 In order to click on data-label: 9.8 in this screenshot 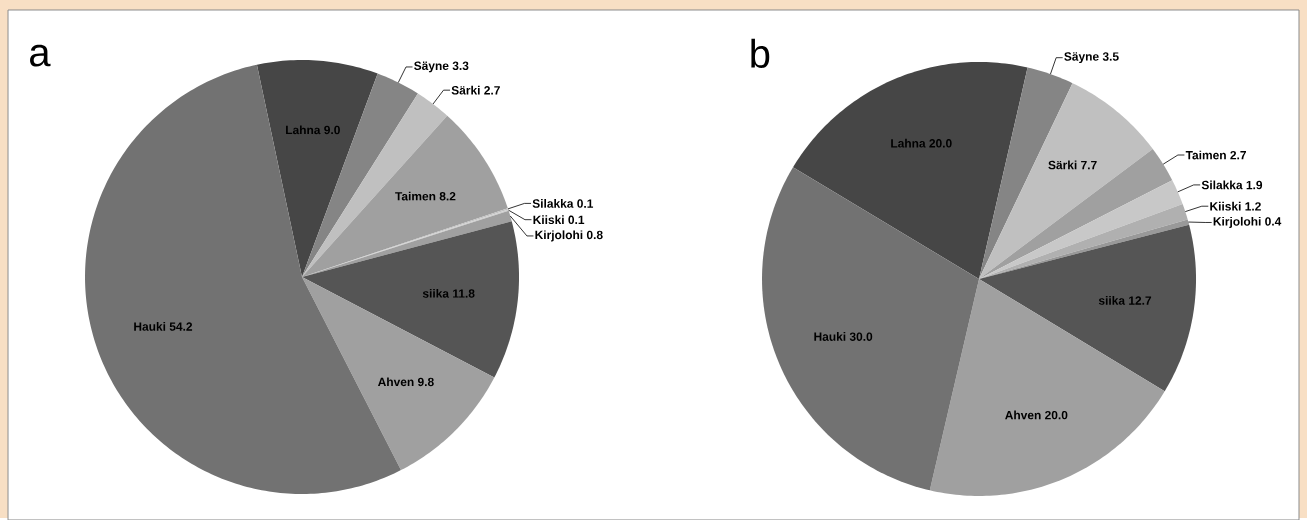, I will do `click(425, 381)`.